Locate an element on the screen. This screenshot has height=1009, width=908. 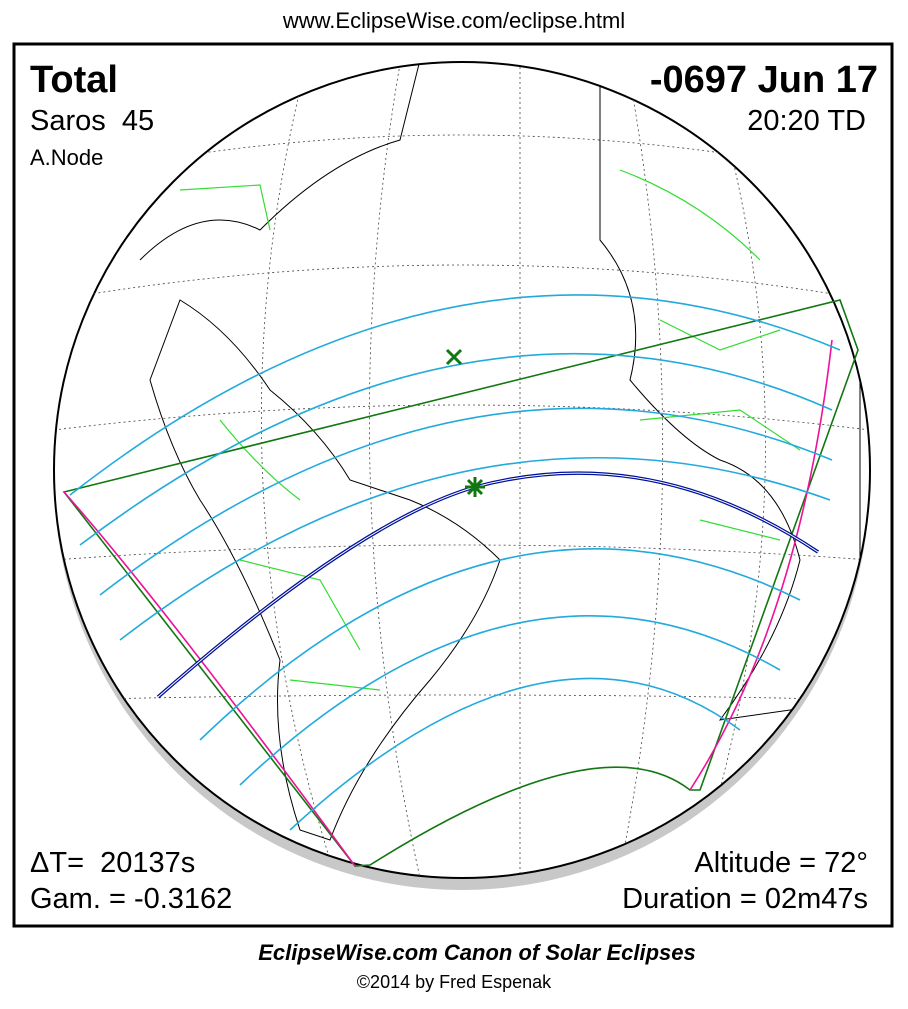
node: A.Node is located at coordinates (66, 157).